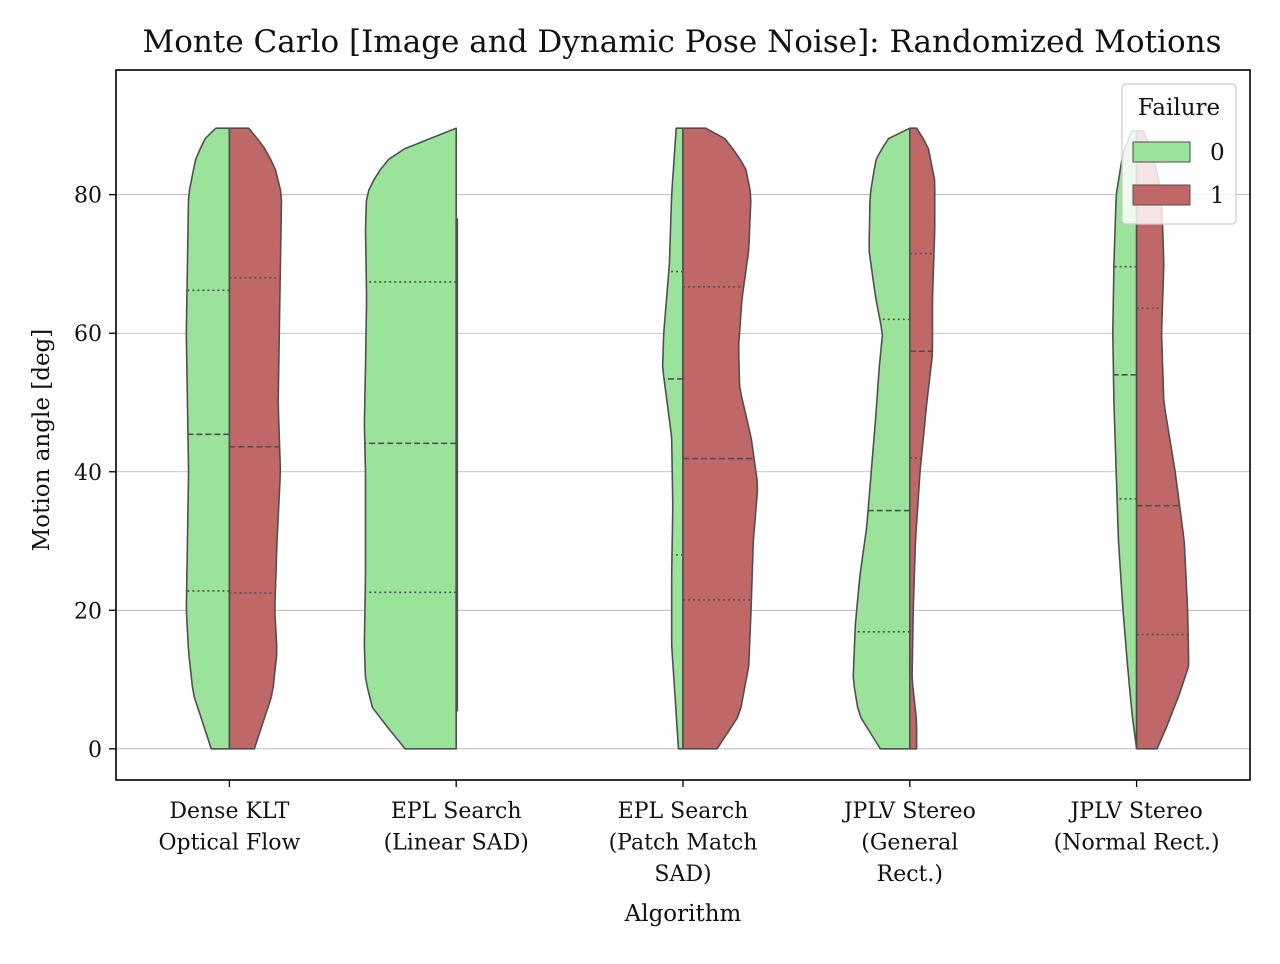 The width and height of the screenshot is (1280, 964). Describe the element at coordinates (456, 843) in the screenshot. I see `x-tick-label-line: (Linear SAD)` at that location.